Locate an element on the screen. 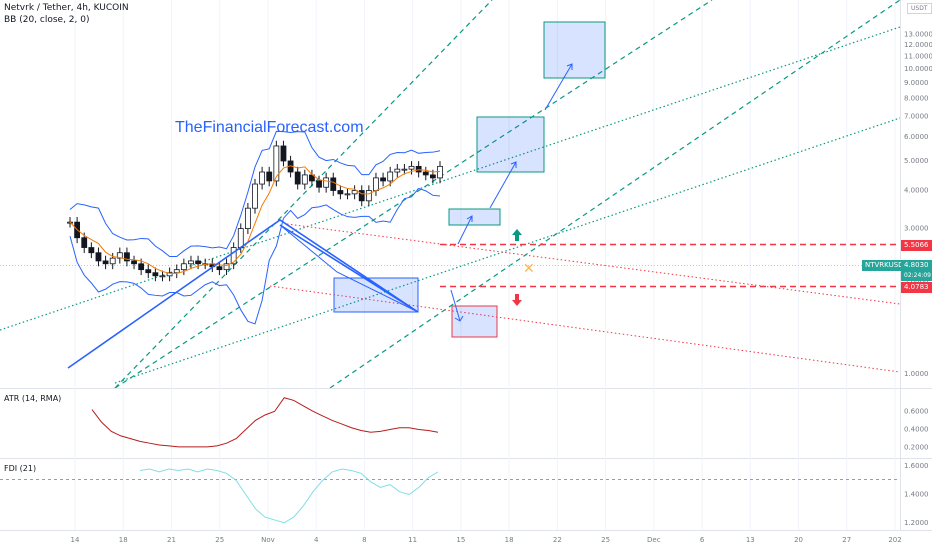 The width and height of the screenshot is (932, 550). resistance-price-tag: 5.5066 is located at coordinates (916, 245).